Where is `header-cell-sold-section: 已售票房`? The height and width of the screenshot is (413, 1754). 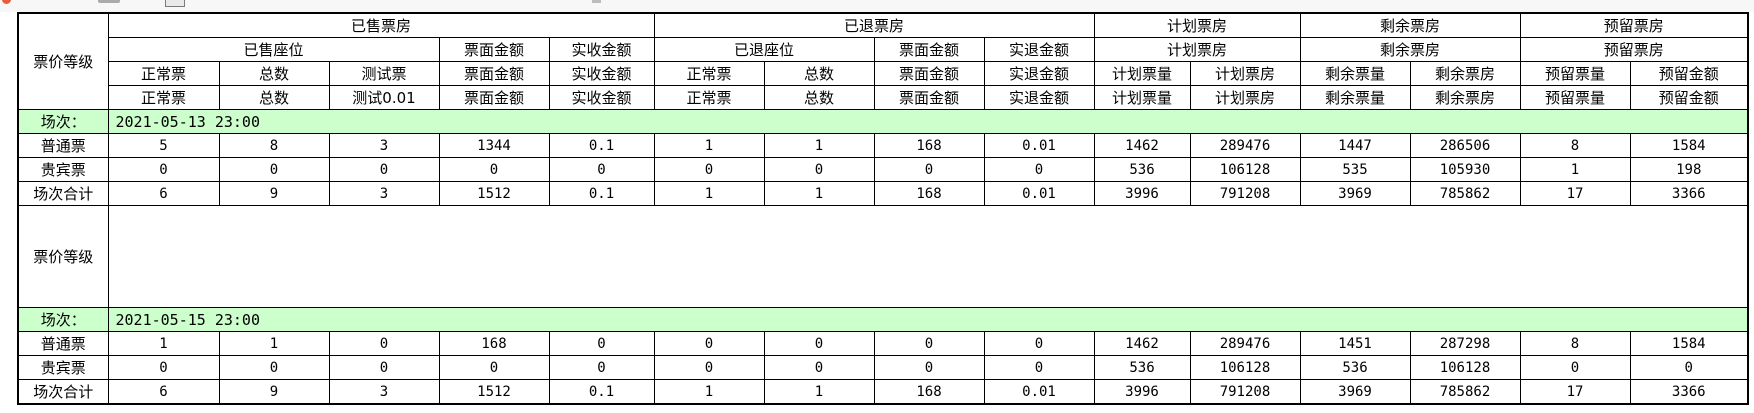 header-cell-sold-section: 已售票房 is located at coordinates (381, 25).